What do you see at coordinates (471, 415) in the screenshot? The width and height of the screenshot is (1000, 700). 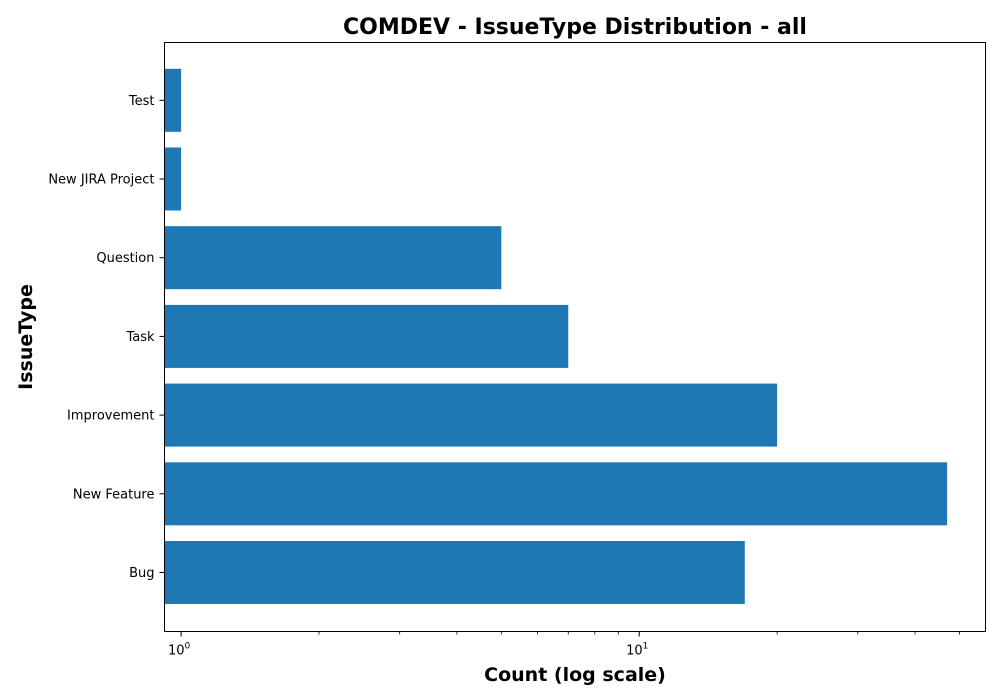 I see `bar-improvement` at bounding box center [471, 415].